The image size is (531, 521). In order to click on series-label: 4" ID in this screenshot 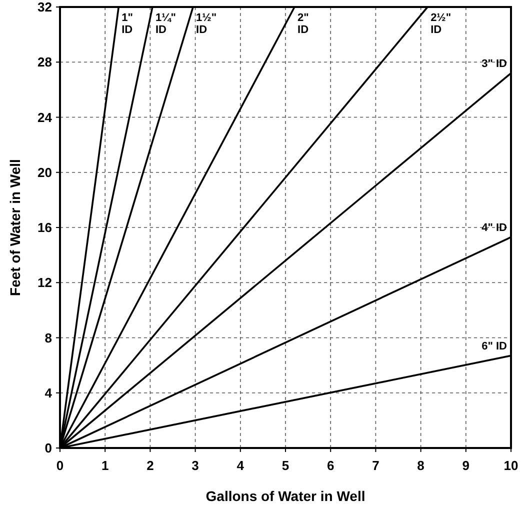, I will do `click(495, 228)`.